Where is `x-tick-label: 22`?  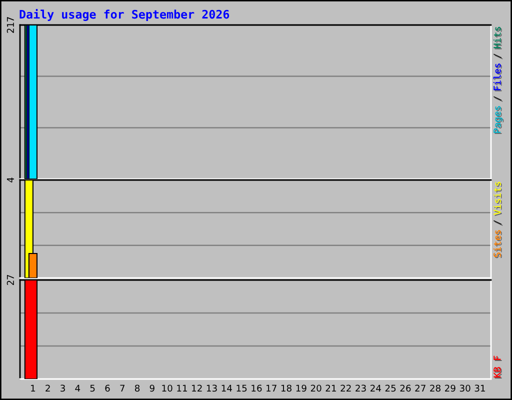
x-tick-label: 22 is located at coordinates (345, 388).